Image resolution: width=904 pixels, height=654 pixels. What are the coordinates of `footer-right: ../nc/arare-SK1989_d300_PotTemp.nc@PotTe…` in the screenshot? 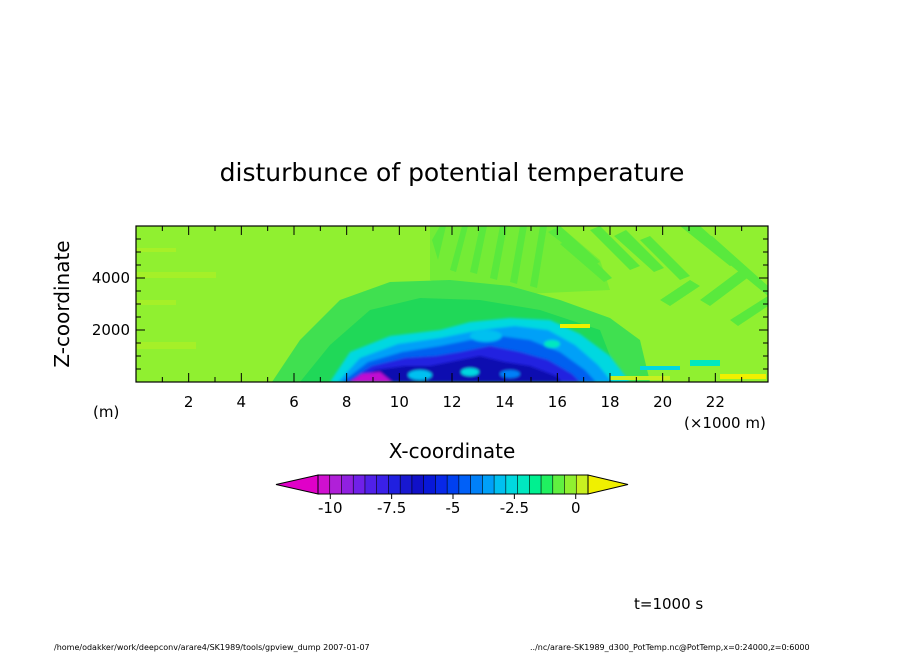 It's located at (670, 647).